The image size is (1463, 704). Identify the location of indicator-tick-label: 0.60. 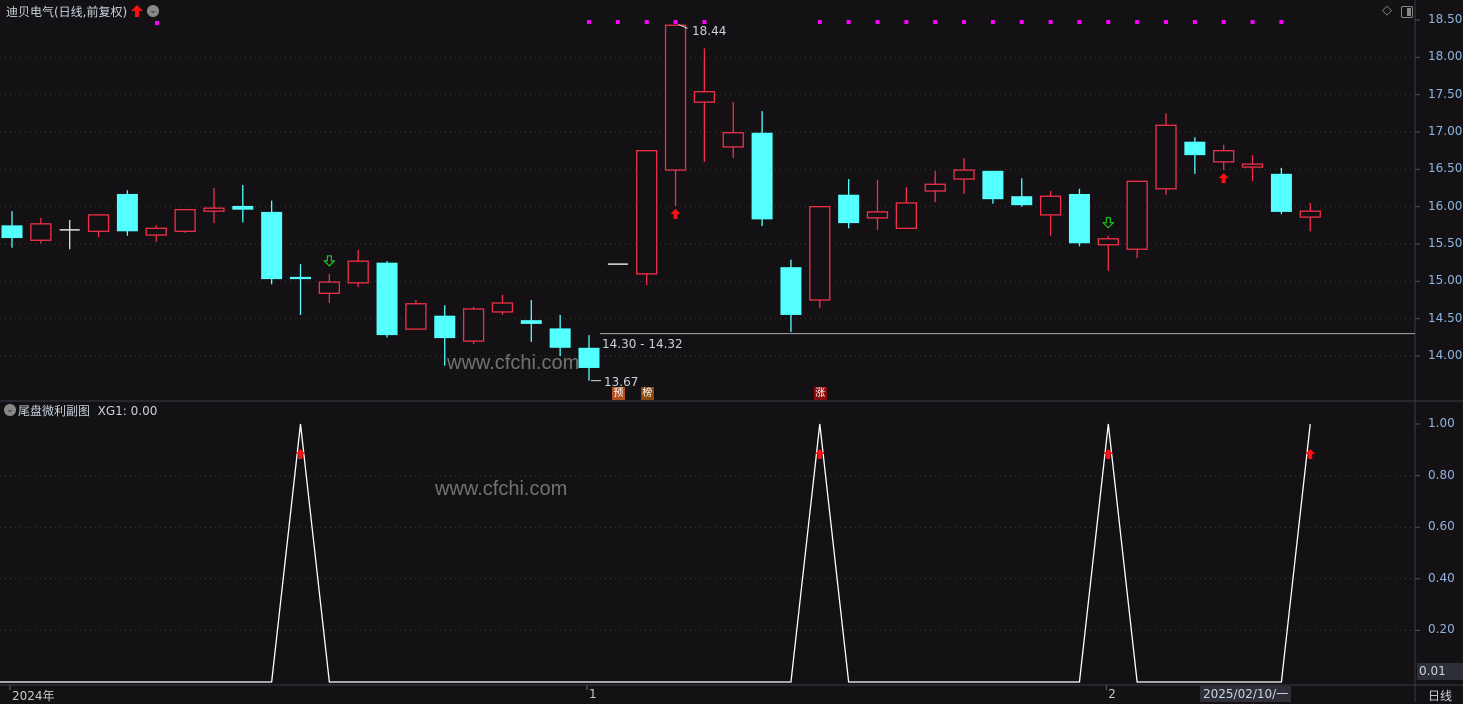
(1441, 526).